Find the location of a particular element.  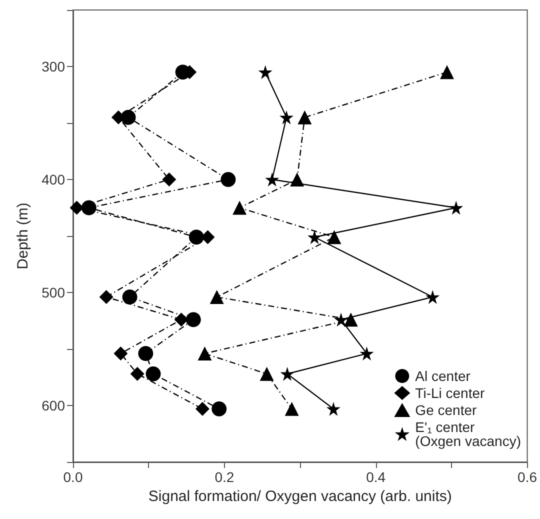

legend-label: Al center is located at coordinates (443, 376).